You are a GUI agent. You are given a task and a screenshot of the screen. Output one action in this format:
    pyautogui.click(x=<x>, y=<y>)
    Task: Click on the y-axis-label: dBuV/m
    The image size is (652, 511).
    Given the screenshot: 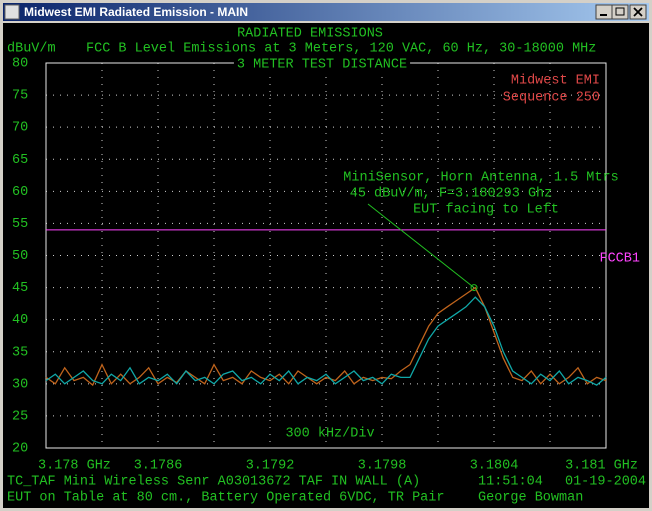 What is the action you would take?
    pyautogui.click(x=31, y=49)
    